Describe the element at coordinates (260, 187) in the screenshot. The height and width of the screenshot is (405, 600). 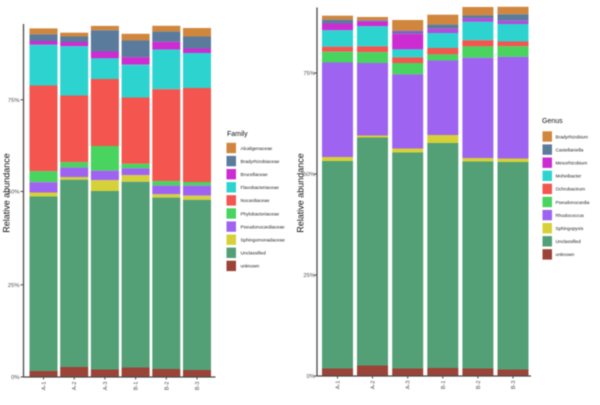
I see `svg-text: Flavobacteriaceae` at that location.